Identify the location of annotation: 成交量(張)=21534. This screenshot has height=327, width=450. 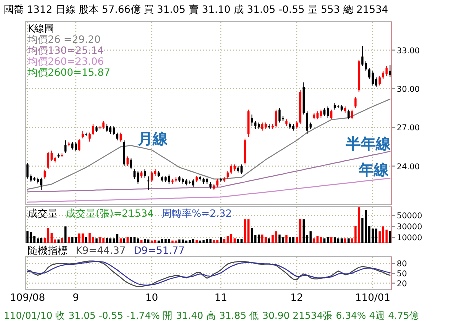
(110, 214).